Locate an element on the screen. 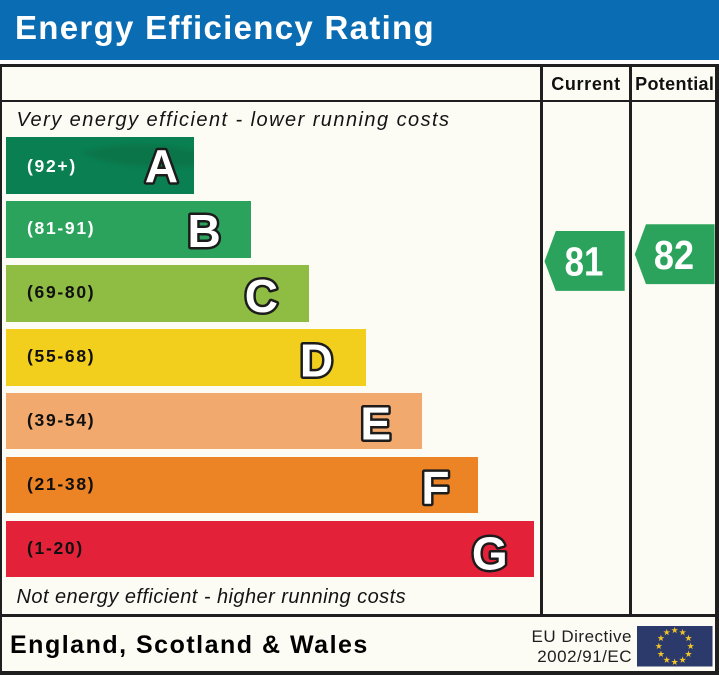 The height and width of the screenshot is (675, 719). svg-text: C is located at coordinates (261, 296).